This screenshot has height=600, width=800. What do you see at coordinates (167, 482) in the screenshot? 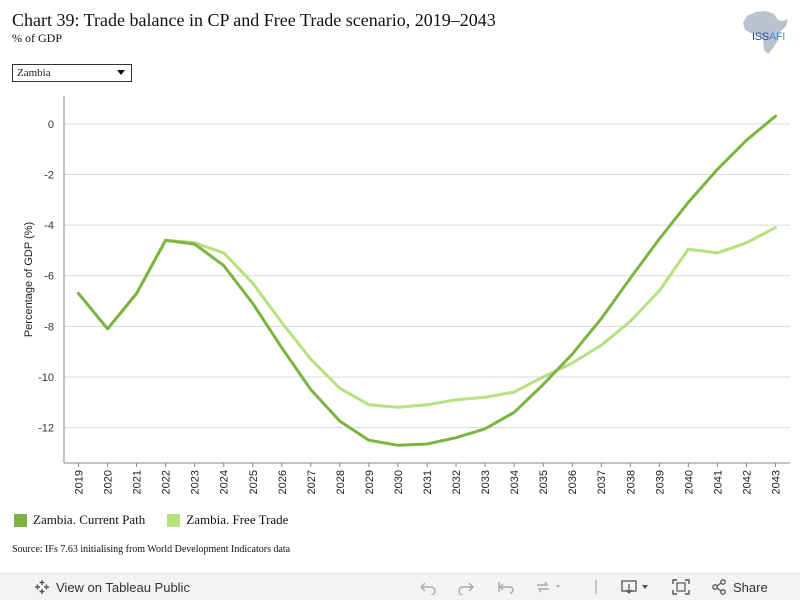
I see `x-tick-label: 2022` at bounding box center [167, 482].